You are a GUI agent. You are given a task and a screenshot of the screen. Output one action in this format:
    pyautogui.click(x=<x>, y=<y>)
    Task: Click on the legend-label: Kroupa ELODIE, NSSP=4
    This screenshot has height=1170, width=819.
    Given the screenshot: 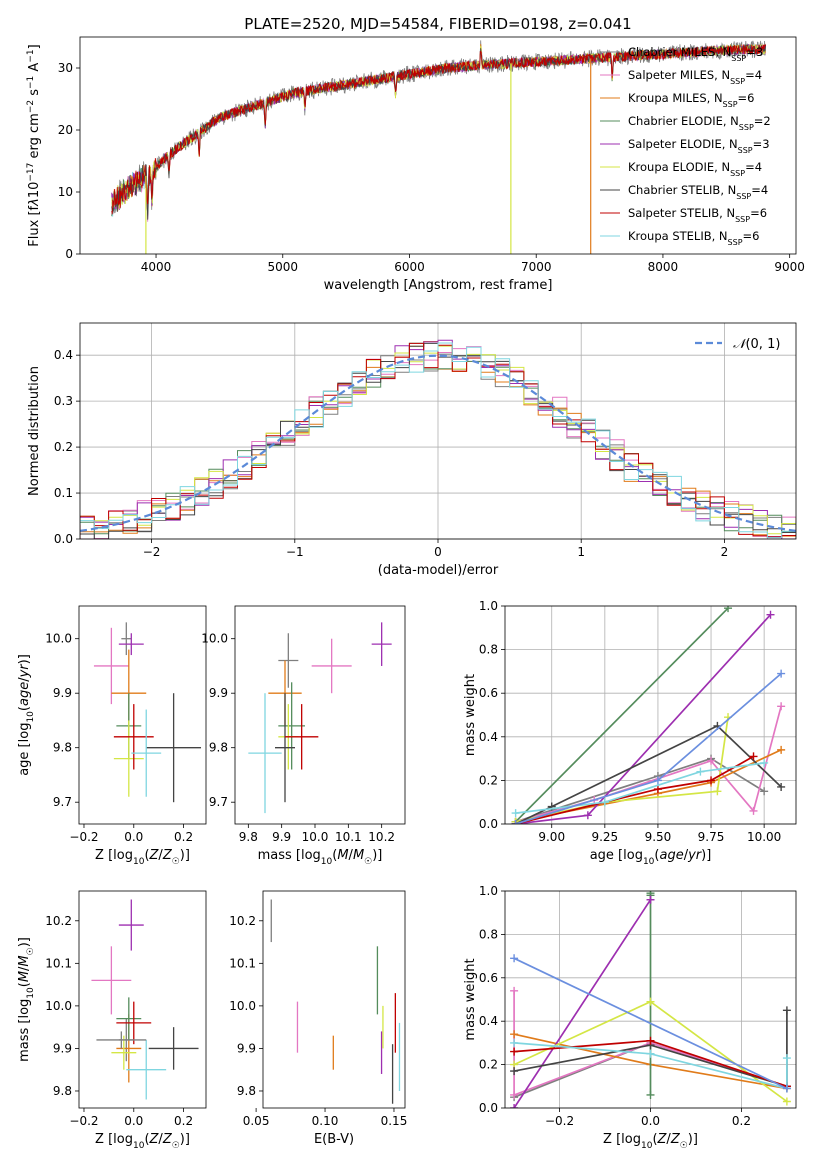 What is the action you would take?
    pyautogui.click(x=695, y=169)
    